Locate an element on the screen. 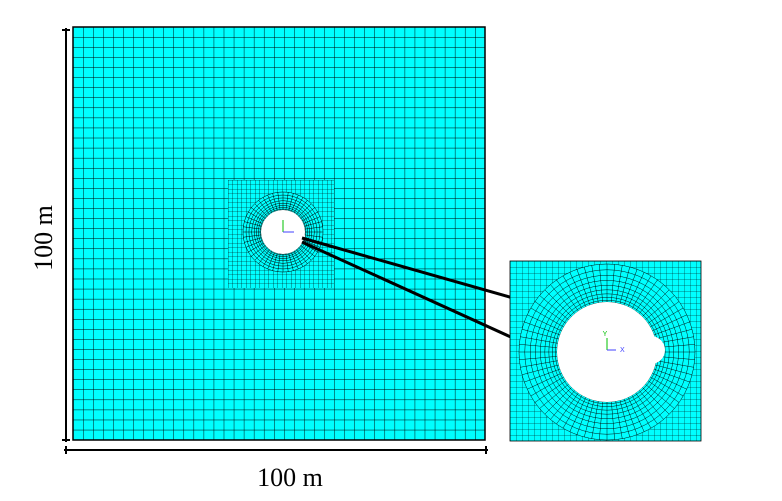 The width and height of the screenshot is (782, 501). inset-x-label: X is located at coordinates (622, 350).